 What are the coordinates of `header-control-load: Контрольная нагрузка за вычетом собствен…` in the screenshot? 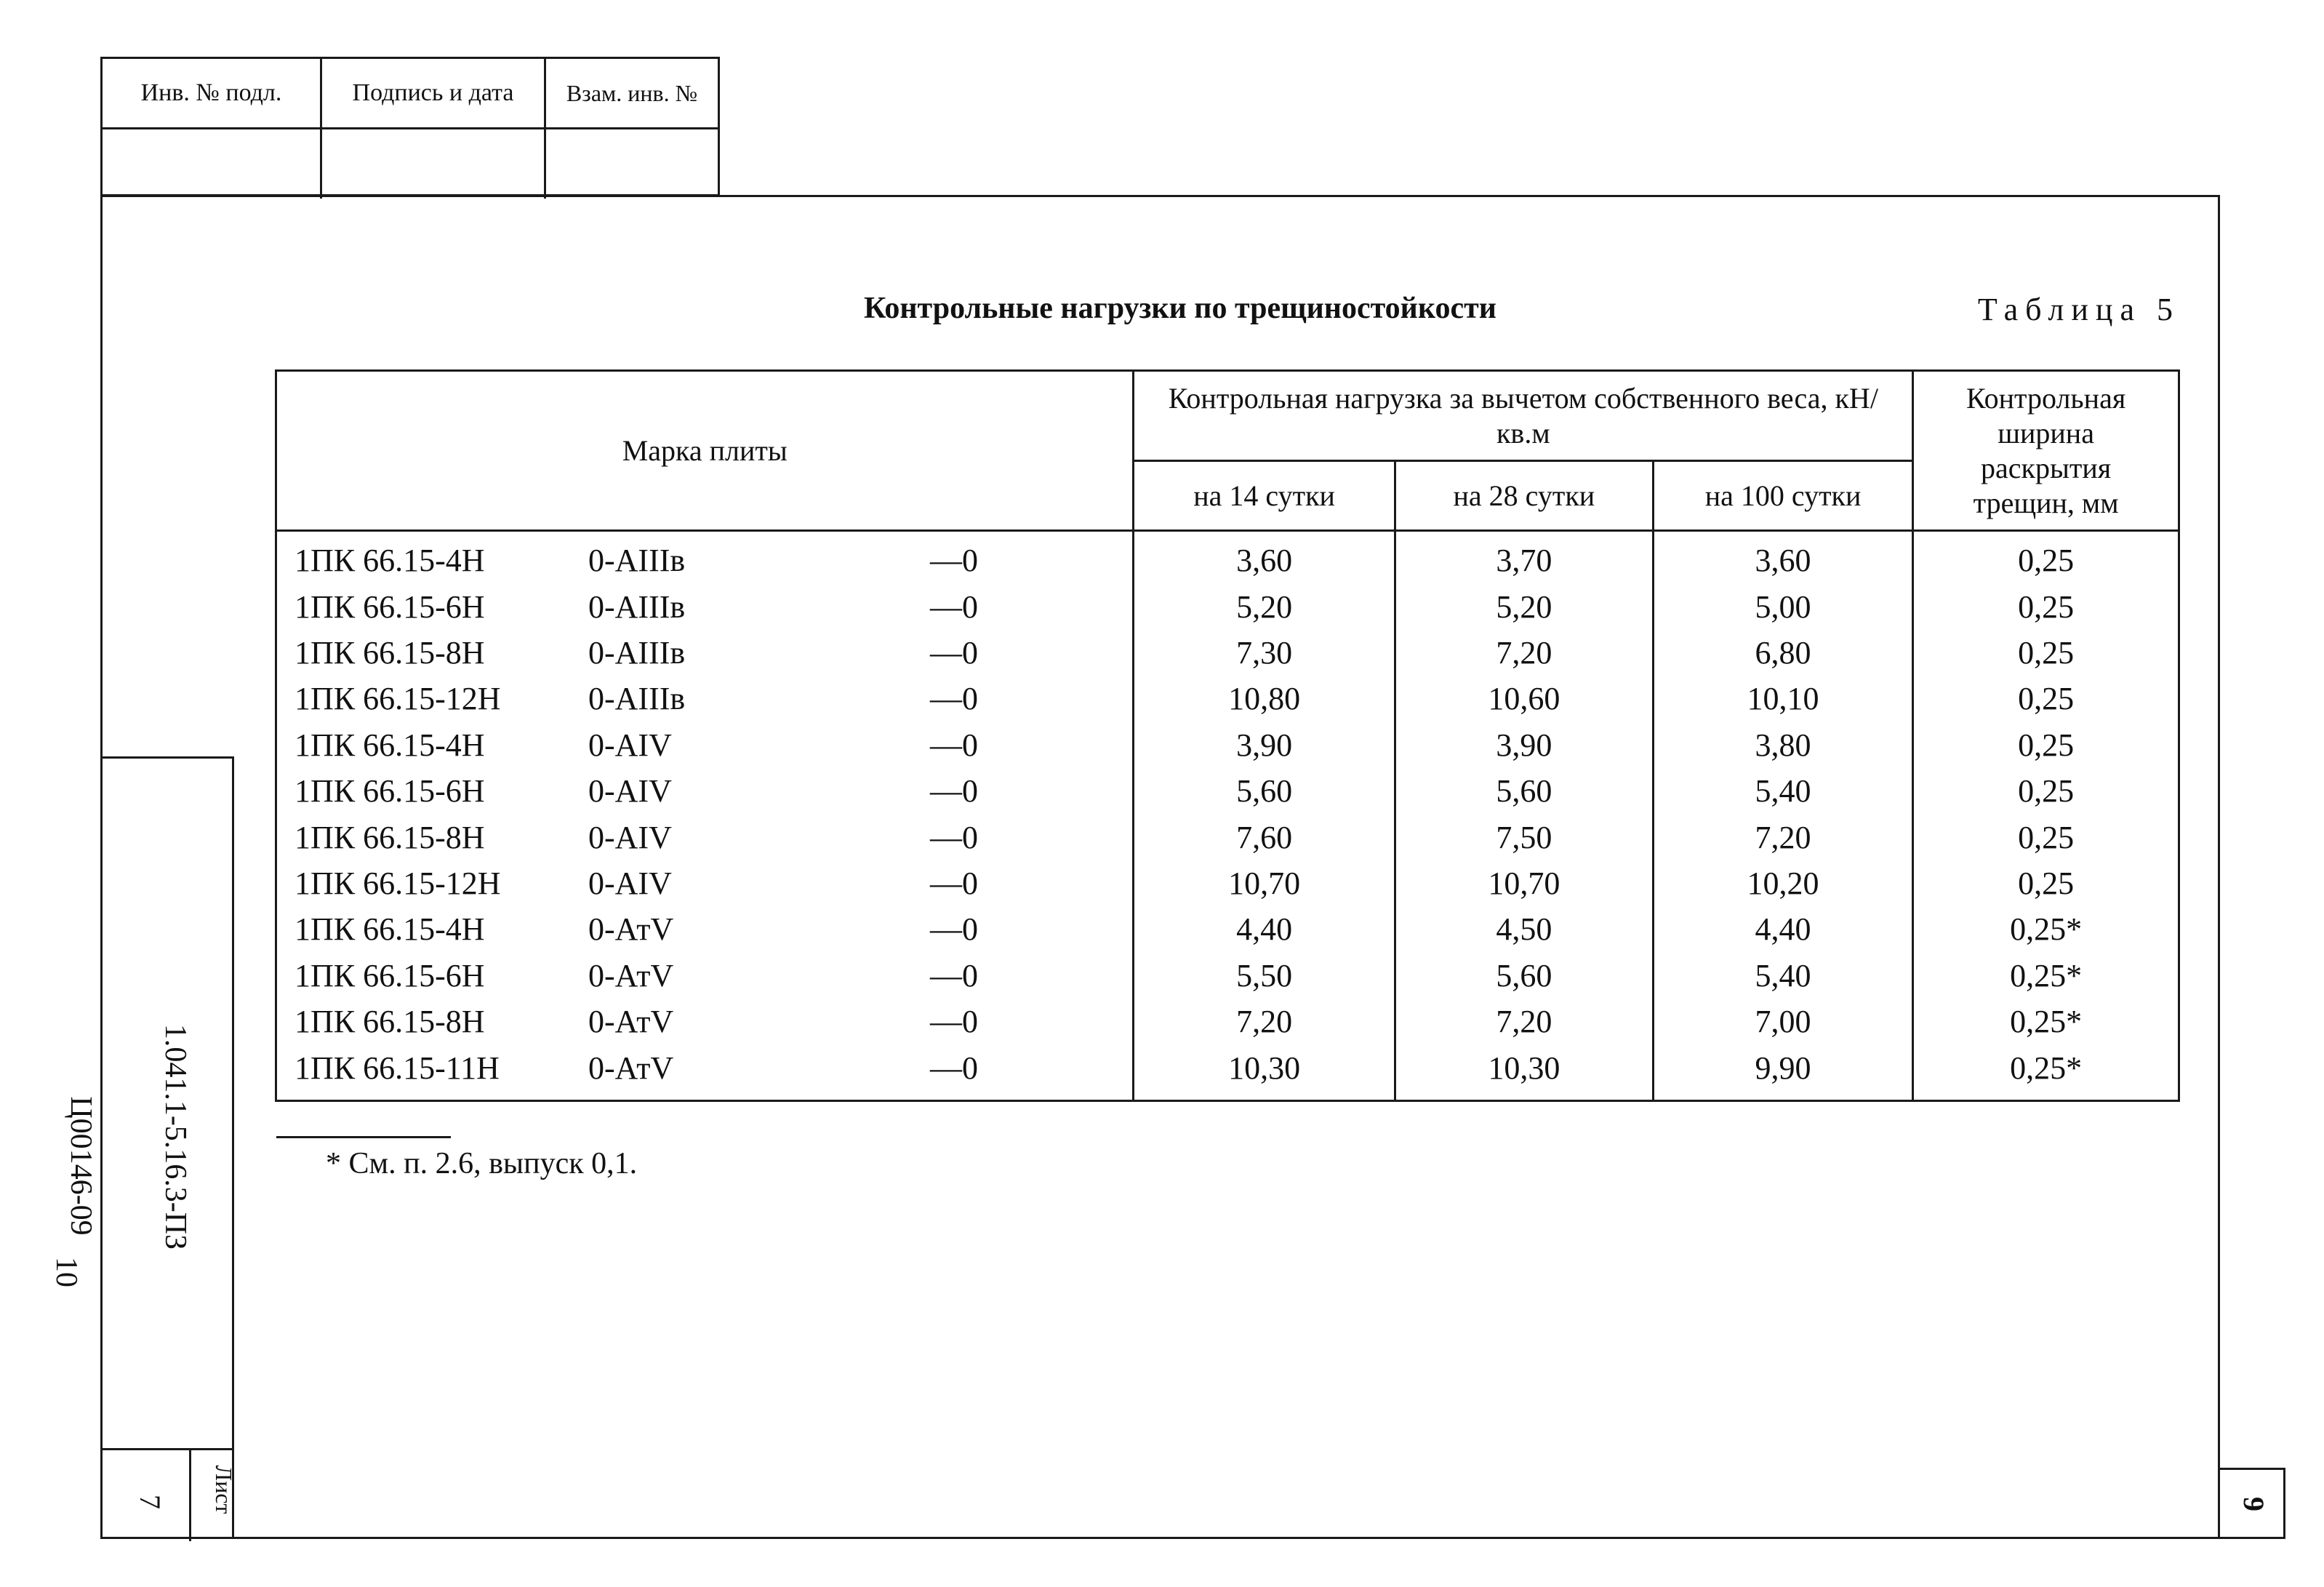 It's located at (1523, 416).